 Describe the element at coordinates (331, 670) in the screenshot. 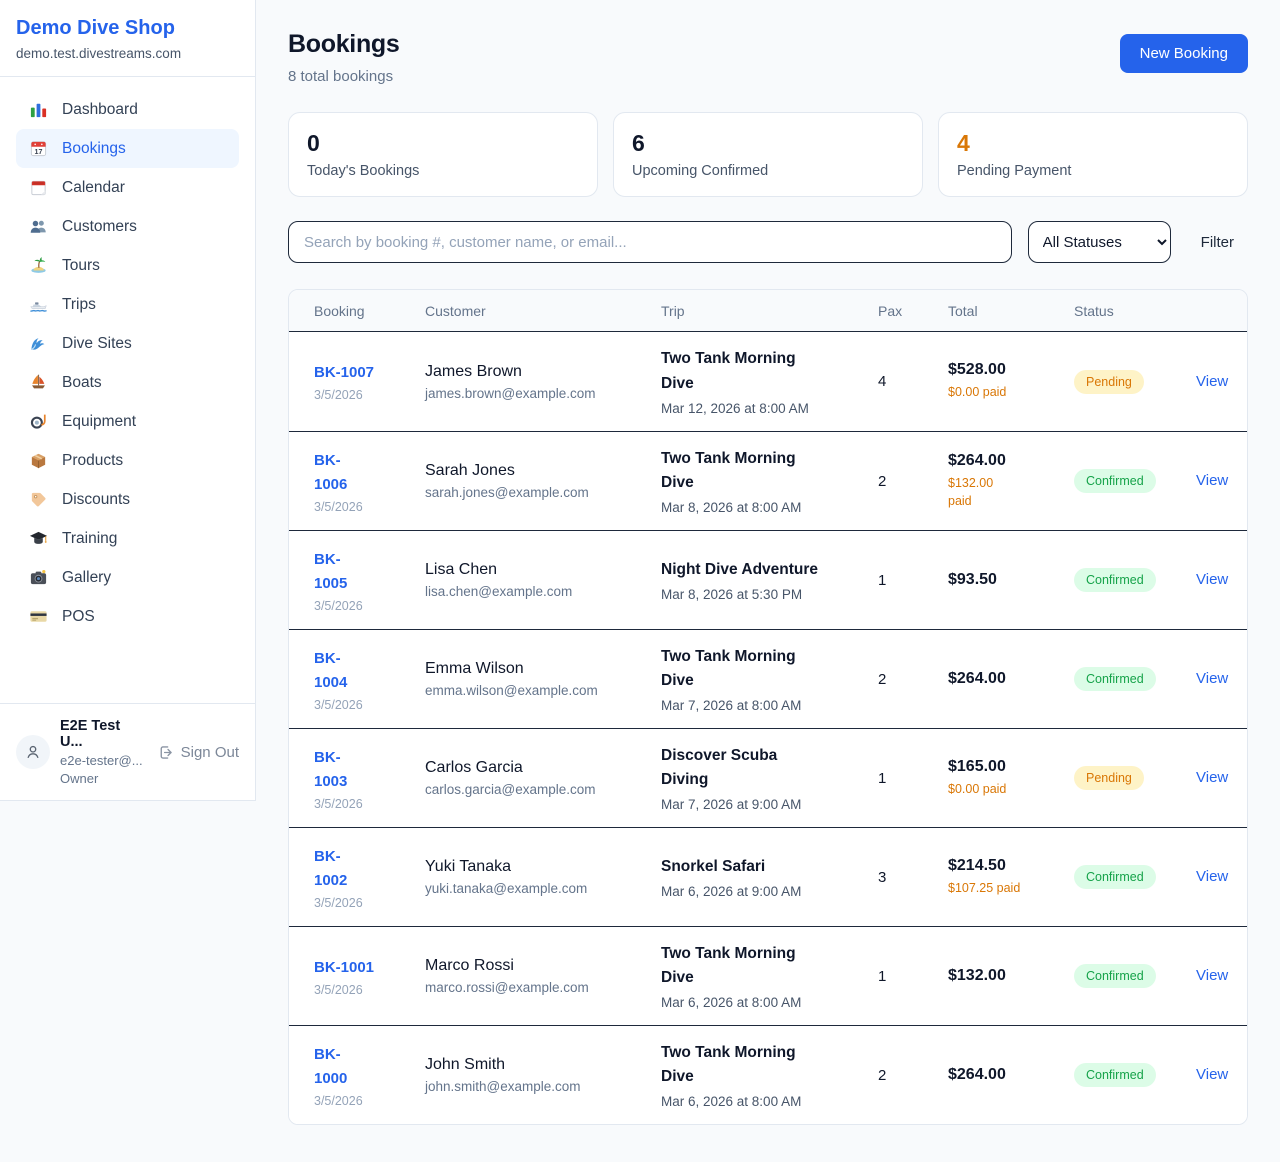

I see `booking-link: BK- 1004` at that location.